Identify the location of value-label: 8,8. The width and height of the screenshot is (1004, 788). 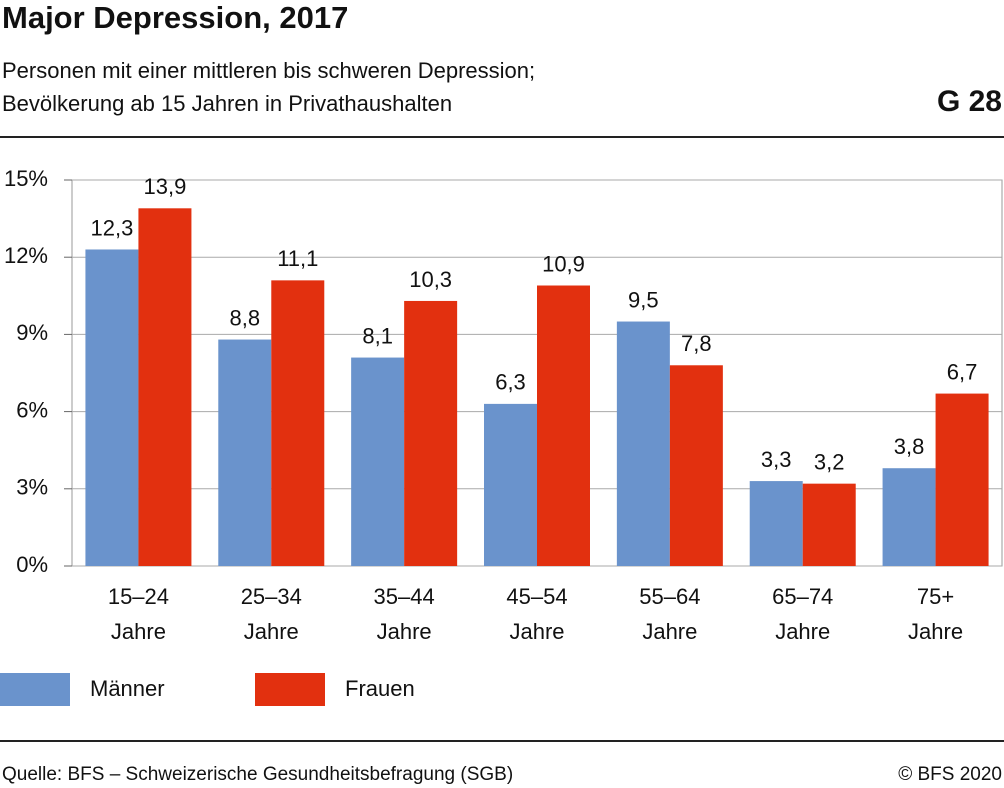
(244, 317).